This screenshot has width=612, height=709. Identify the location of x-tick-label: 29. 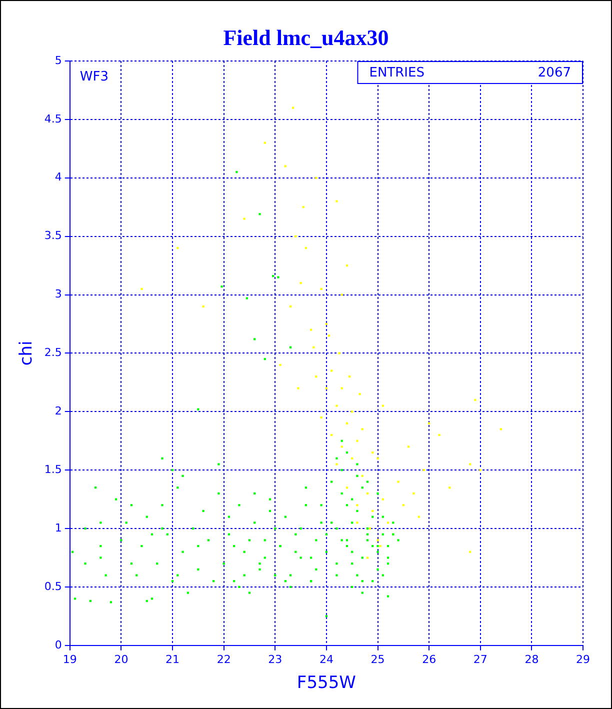
(583, 659).